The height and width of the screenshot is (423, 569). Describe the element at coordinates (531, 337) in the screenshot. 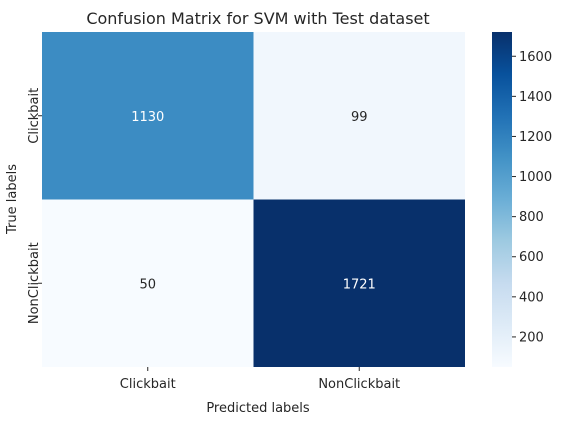

I see `colorbar-tick-label: 200` at that location.